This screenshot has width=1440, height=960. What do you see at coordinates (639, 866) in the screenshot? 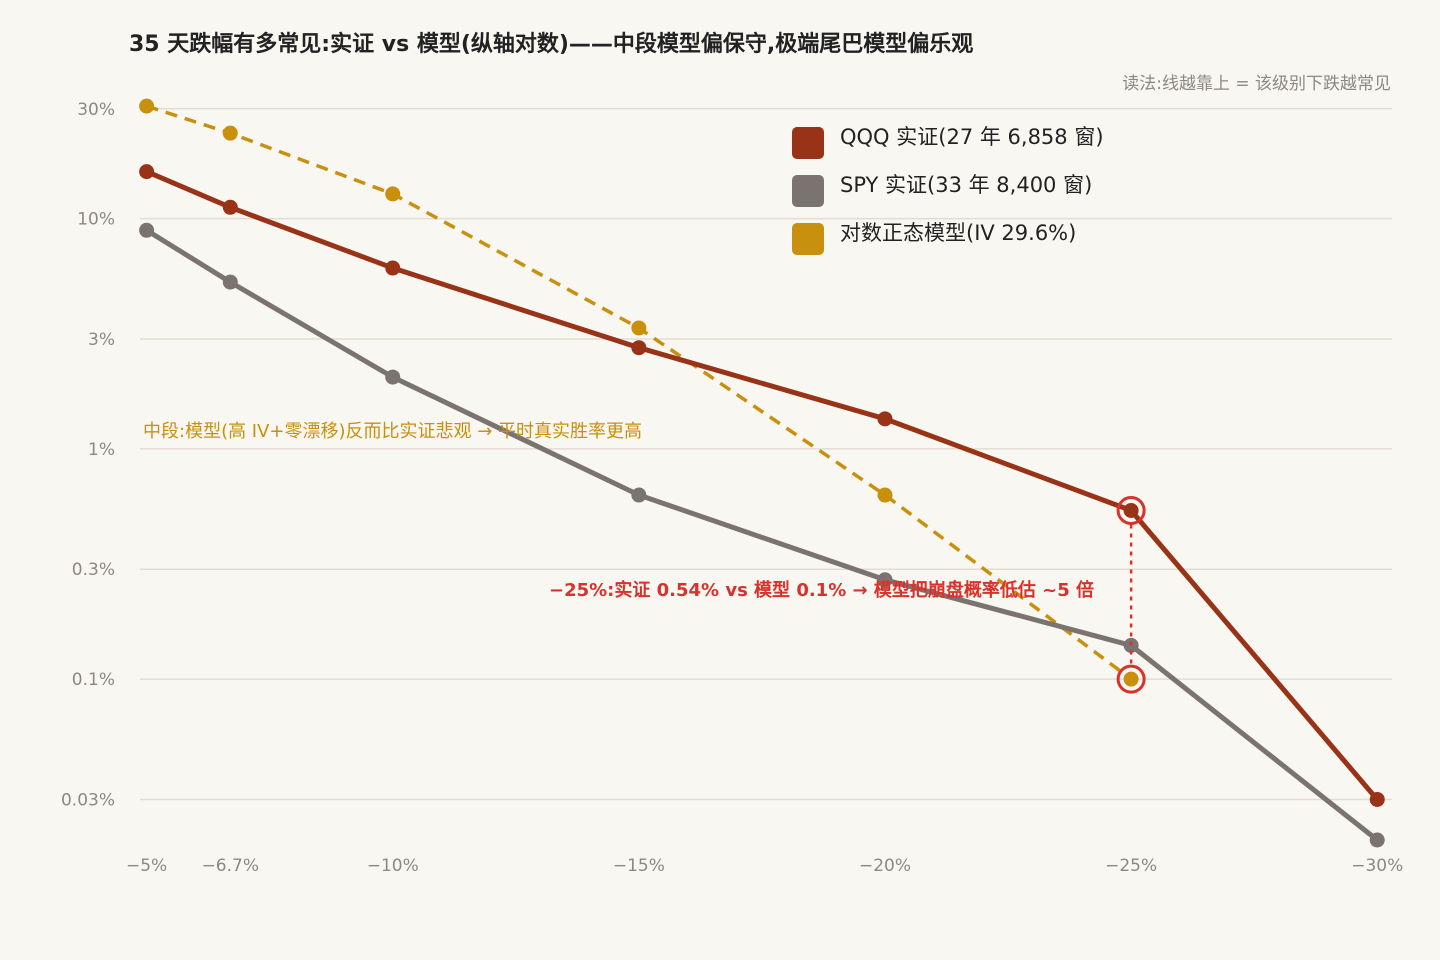
I see `x-tick-label: −15%` at bounding box center [639, 866].